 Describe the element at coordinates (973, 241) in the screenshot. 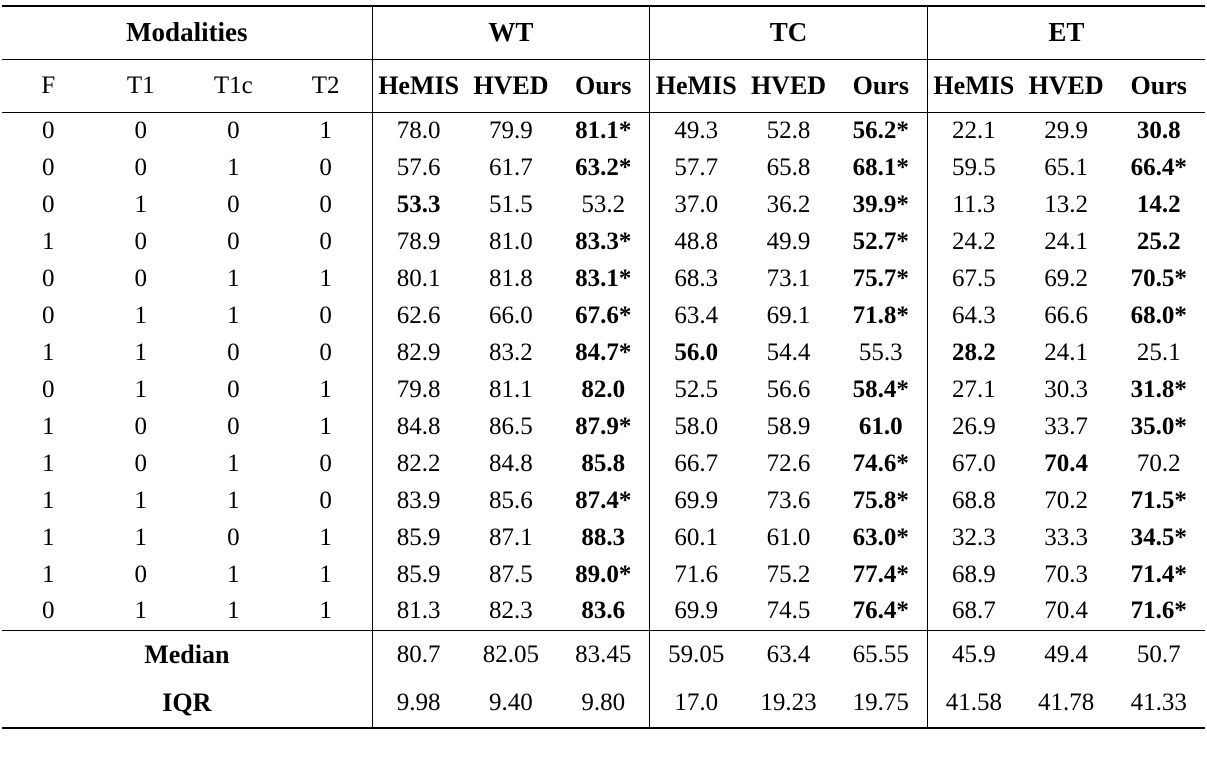

I see `score-cell: 24.2` at that location.